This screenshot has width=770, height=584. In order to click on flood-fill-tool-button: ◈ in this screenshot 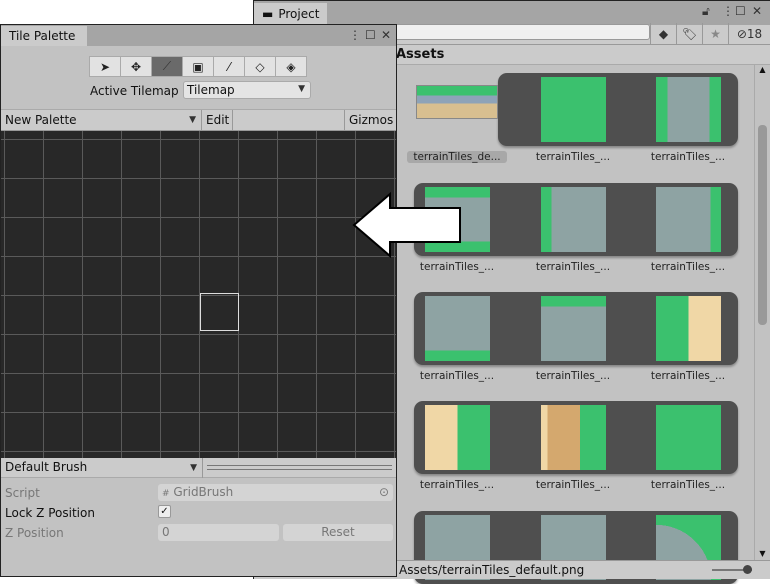, I will do `click(291, 66)`.